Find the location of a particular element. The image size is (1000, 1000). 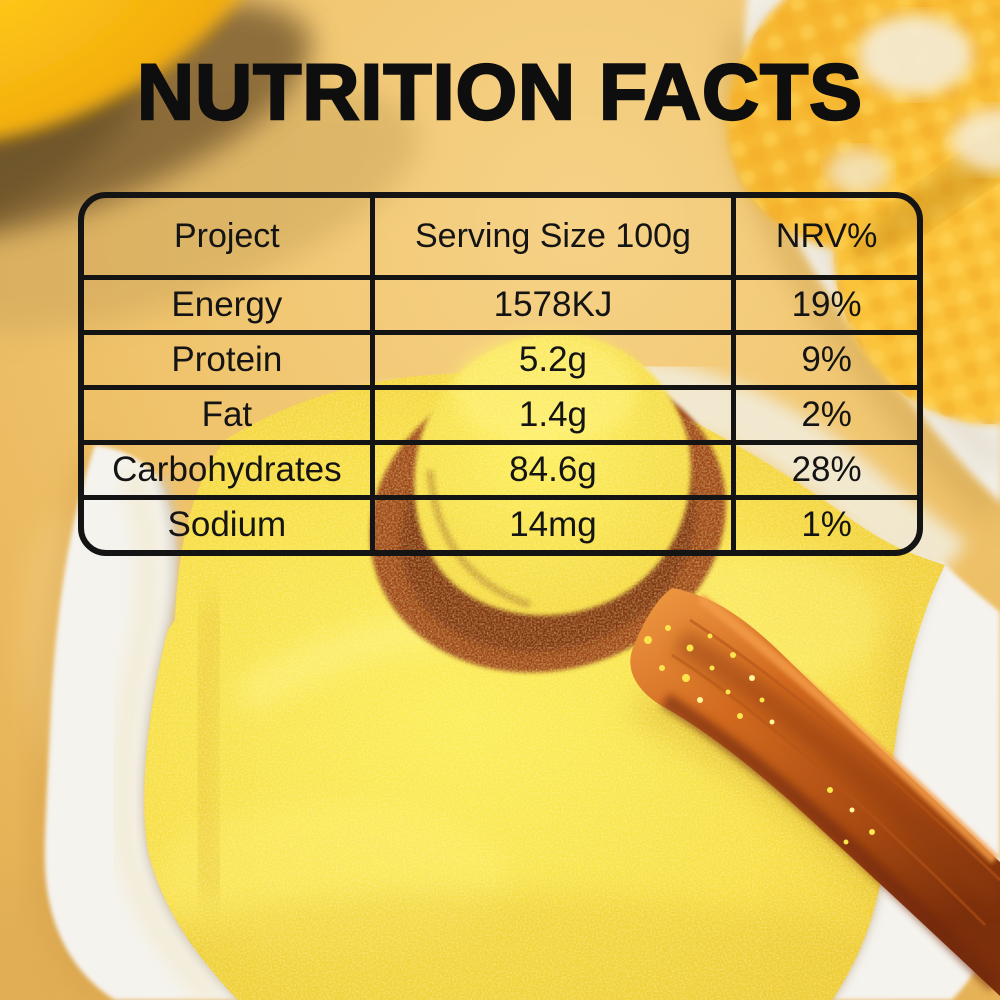

table-row-carbohydrates: Carbohydrates 84.6g 28% is located at coordinates (500, 467).